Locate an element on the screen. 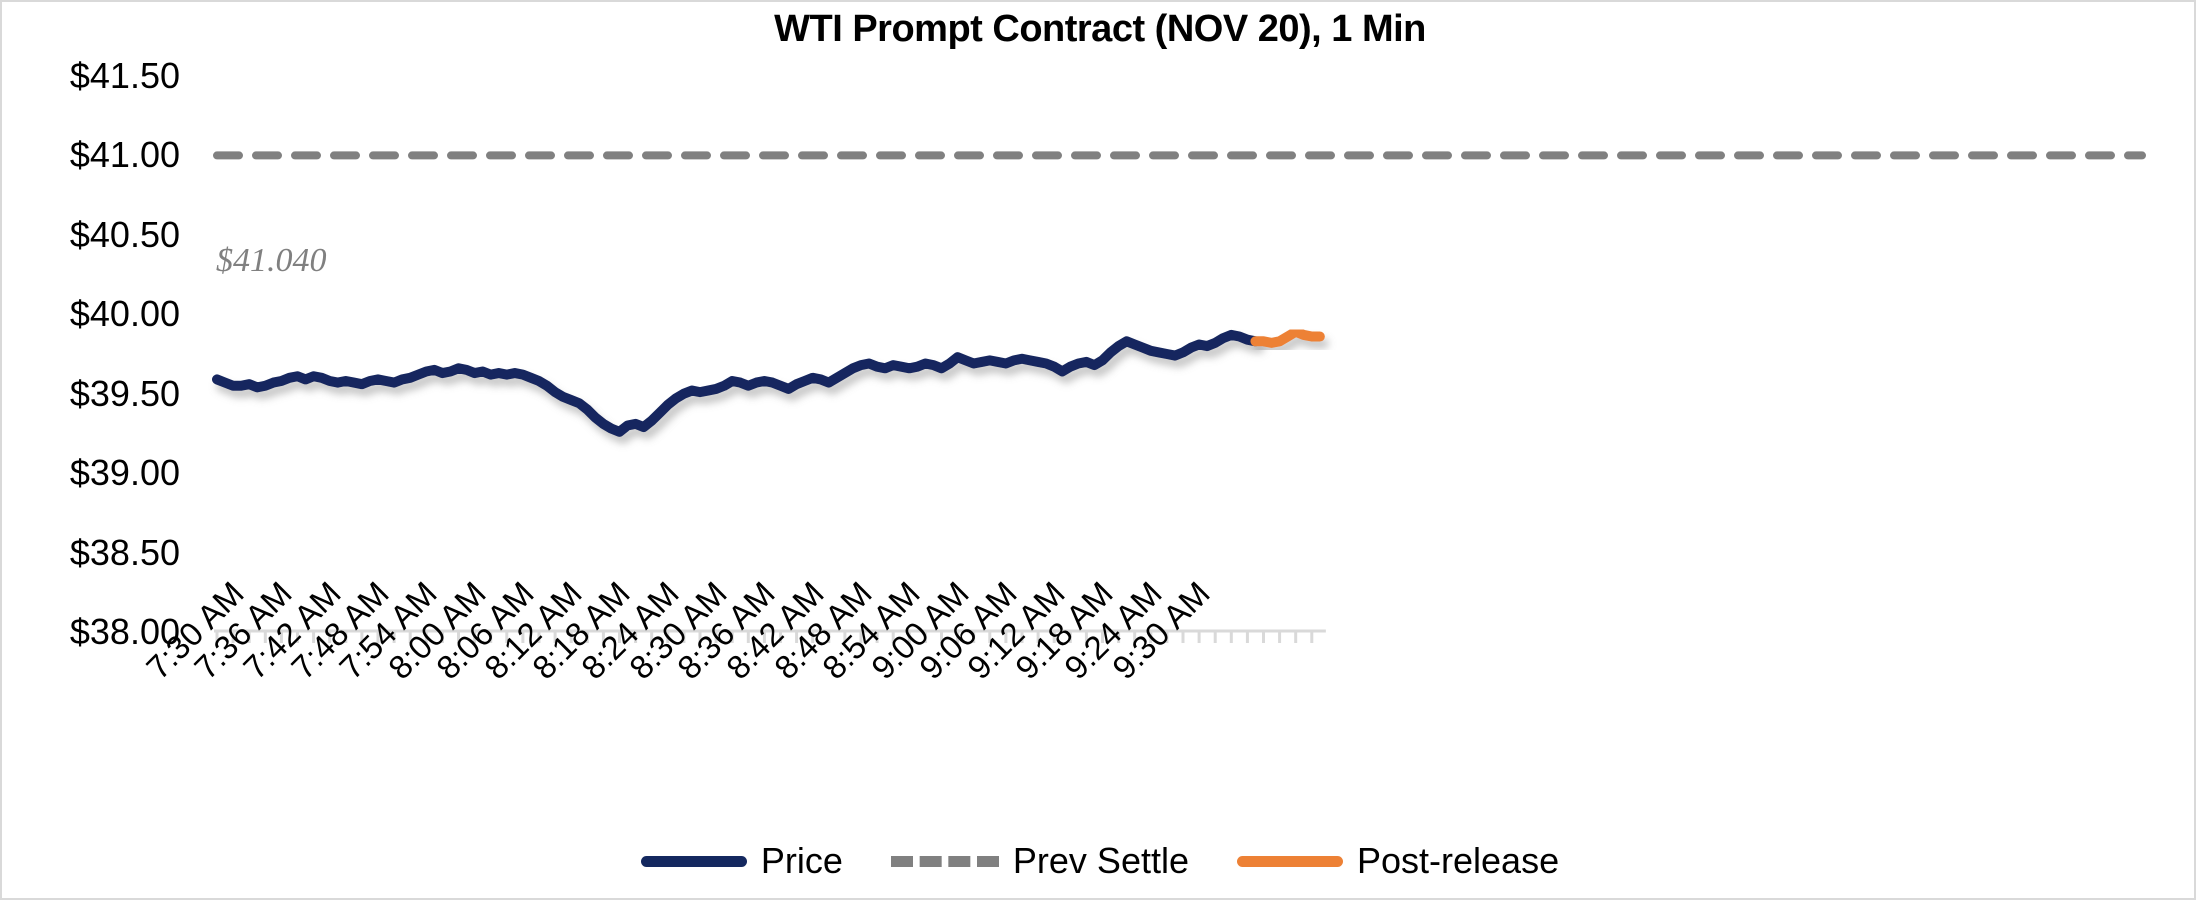 Image resolution: width=2196 pixels, height=902 pixels. y-axis-tick-label: $39.50 is located at coordinates (124, 393).